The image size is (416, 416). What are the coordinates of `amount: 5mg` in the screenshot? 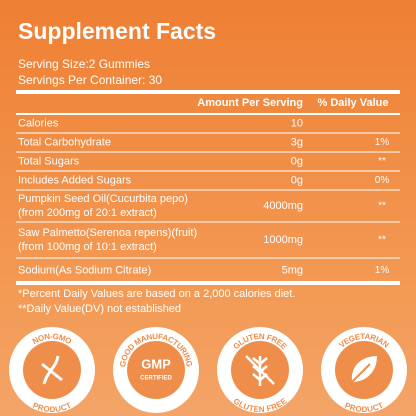 It's located at (292, 270).